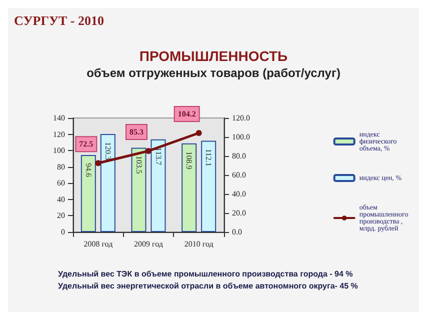 The height and width of the screenshot is (320, 427). Describe the element at coordinates (239, 175) in the screenshot. I see `y2-tick-label: 60.0` at that location.